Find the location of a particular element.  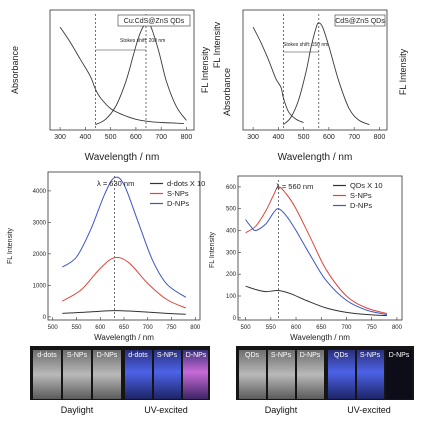

y-tick-label: 4000 is located at coordinates (40, 192).